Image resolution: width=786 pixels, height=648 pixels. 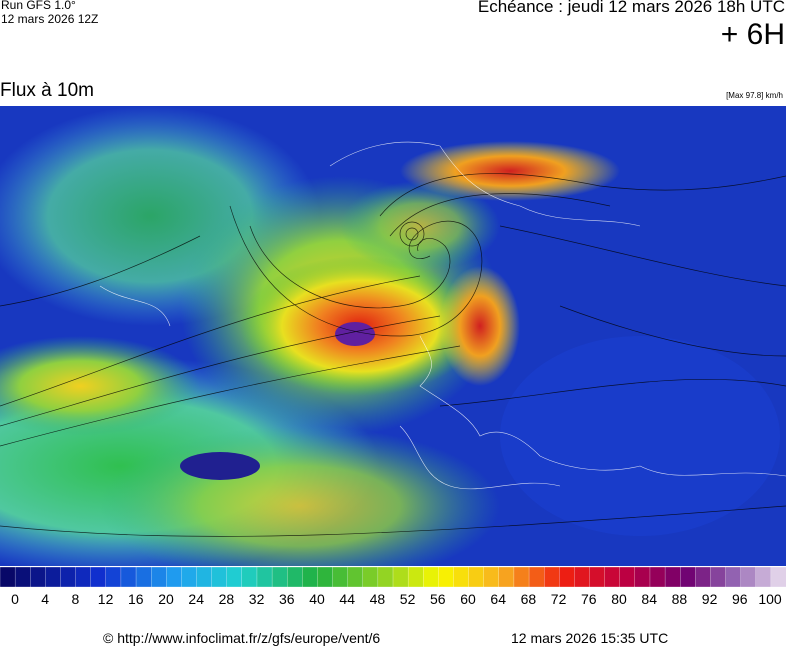 I want to click on colorbar-label: 0, so click(x=15, y=599).